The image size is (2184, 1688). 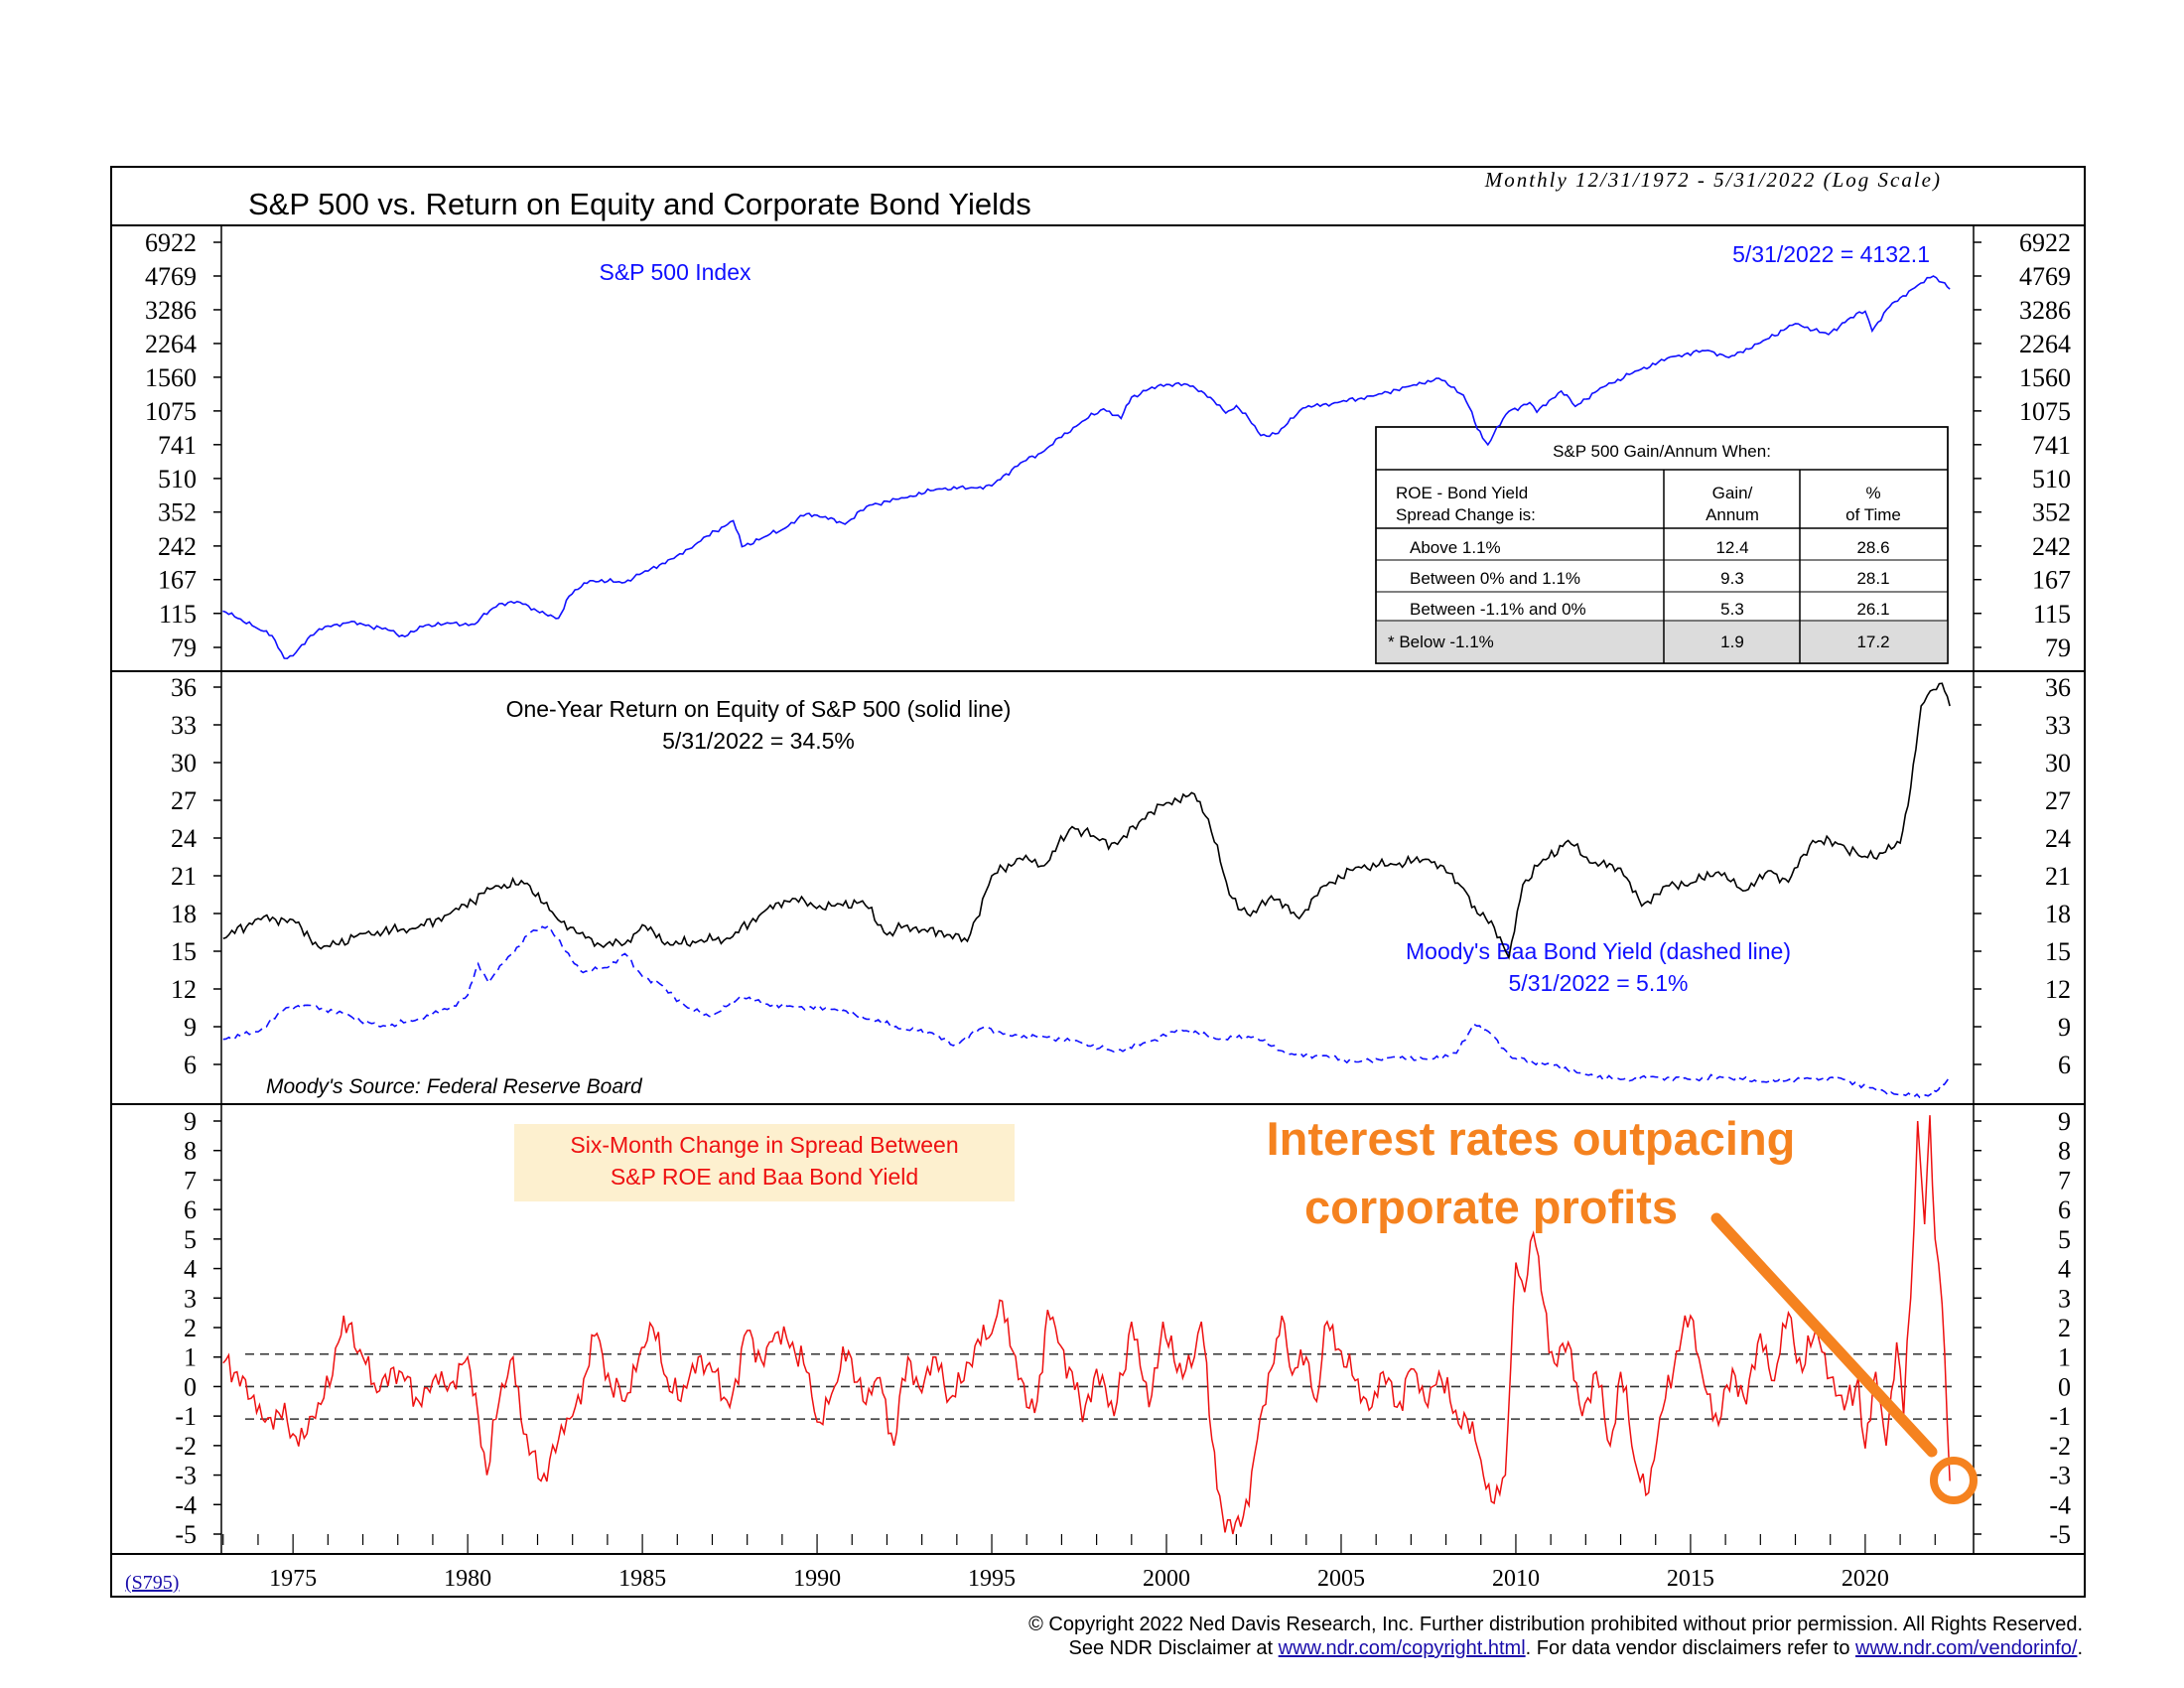 I want to click on table-row-label: Between 0% and 1.1%, so click(x=1495, y=578).